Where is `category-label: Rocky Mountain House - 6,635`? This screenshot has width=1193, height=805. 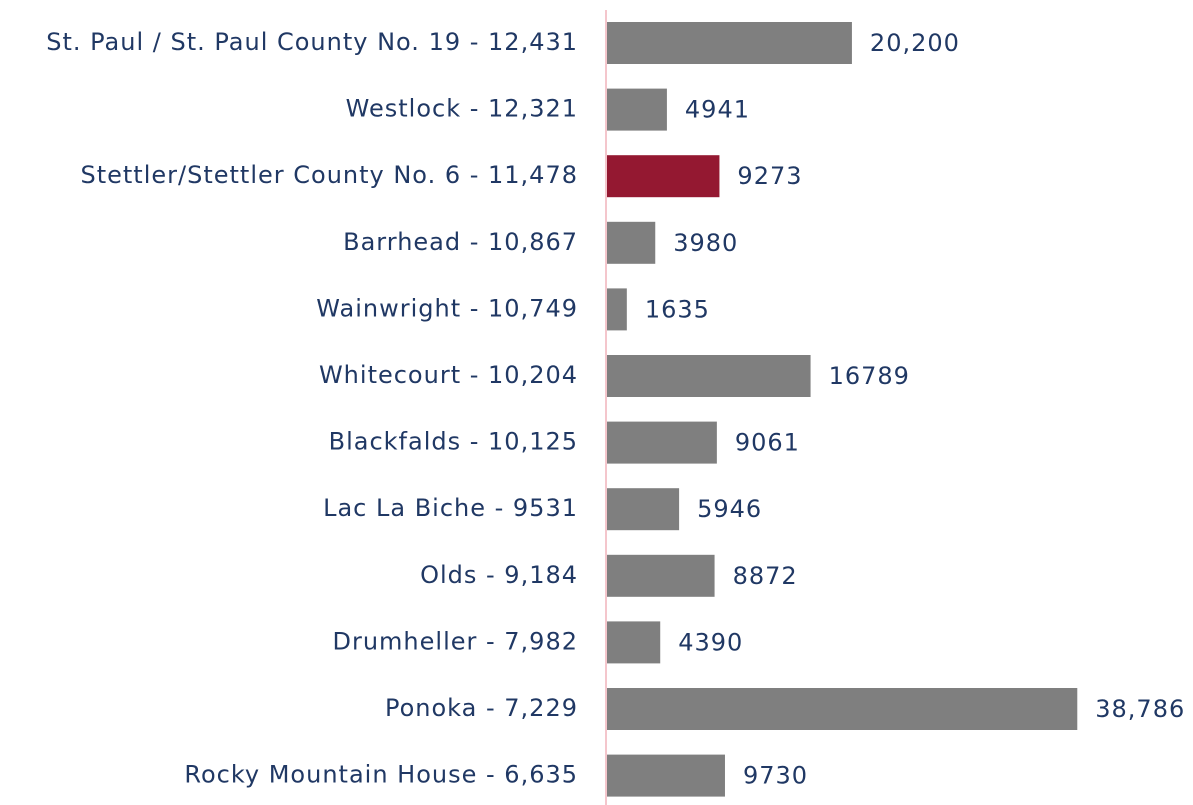 category-label: Rocky Mountain House - 6,635 is located at coordinates (381, 775).